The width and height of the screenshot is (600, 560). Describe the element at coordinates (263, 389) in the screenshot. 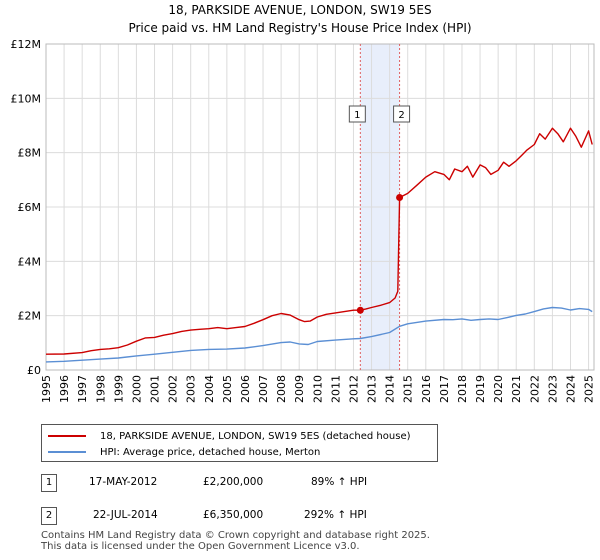

I see `x-tick-label: 2007` at that location.